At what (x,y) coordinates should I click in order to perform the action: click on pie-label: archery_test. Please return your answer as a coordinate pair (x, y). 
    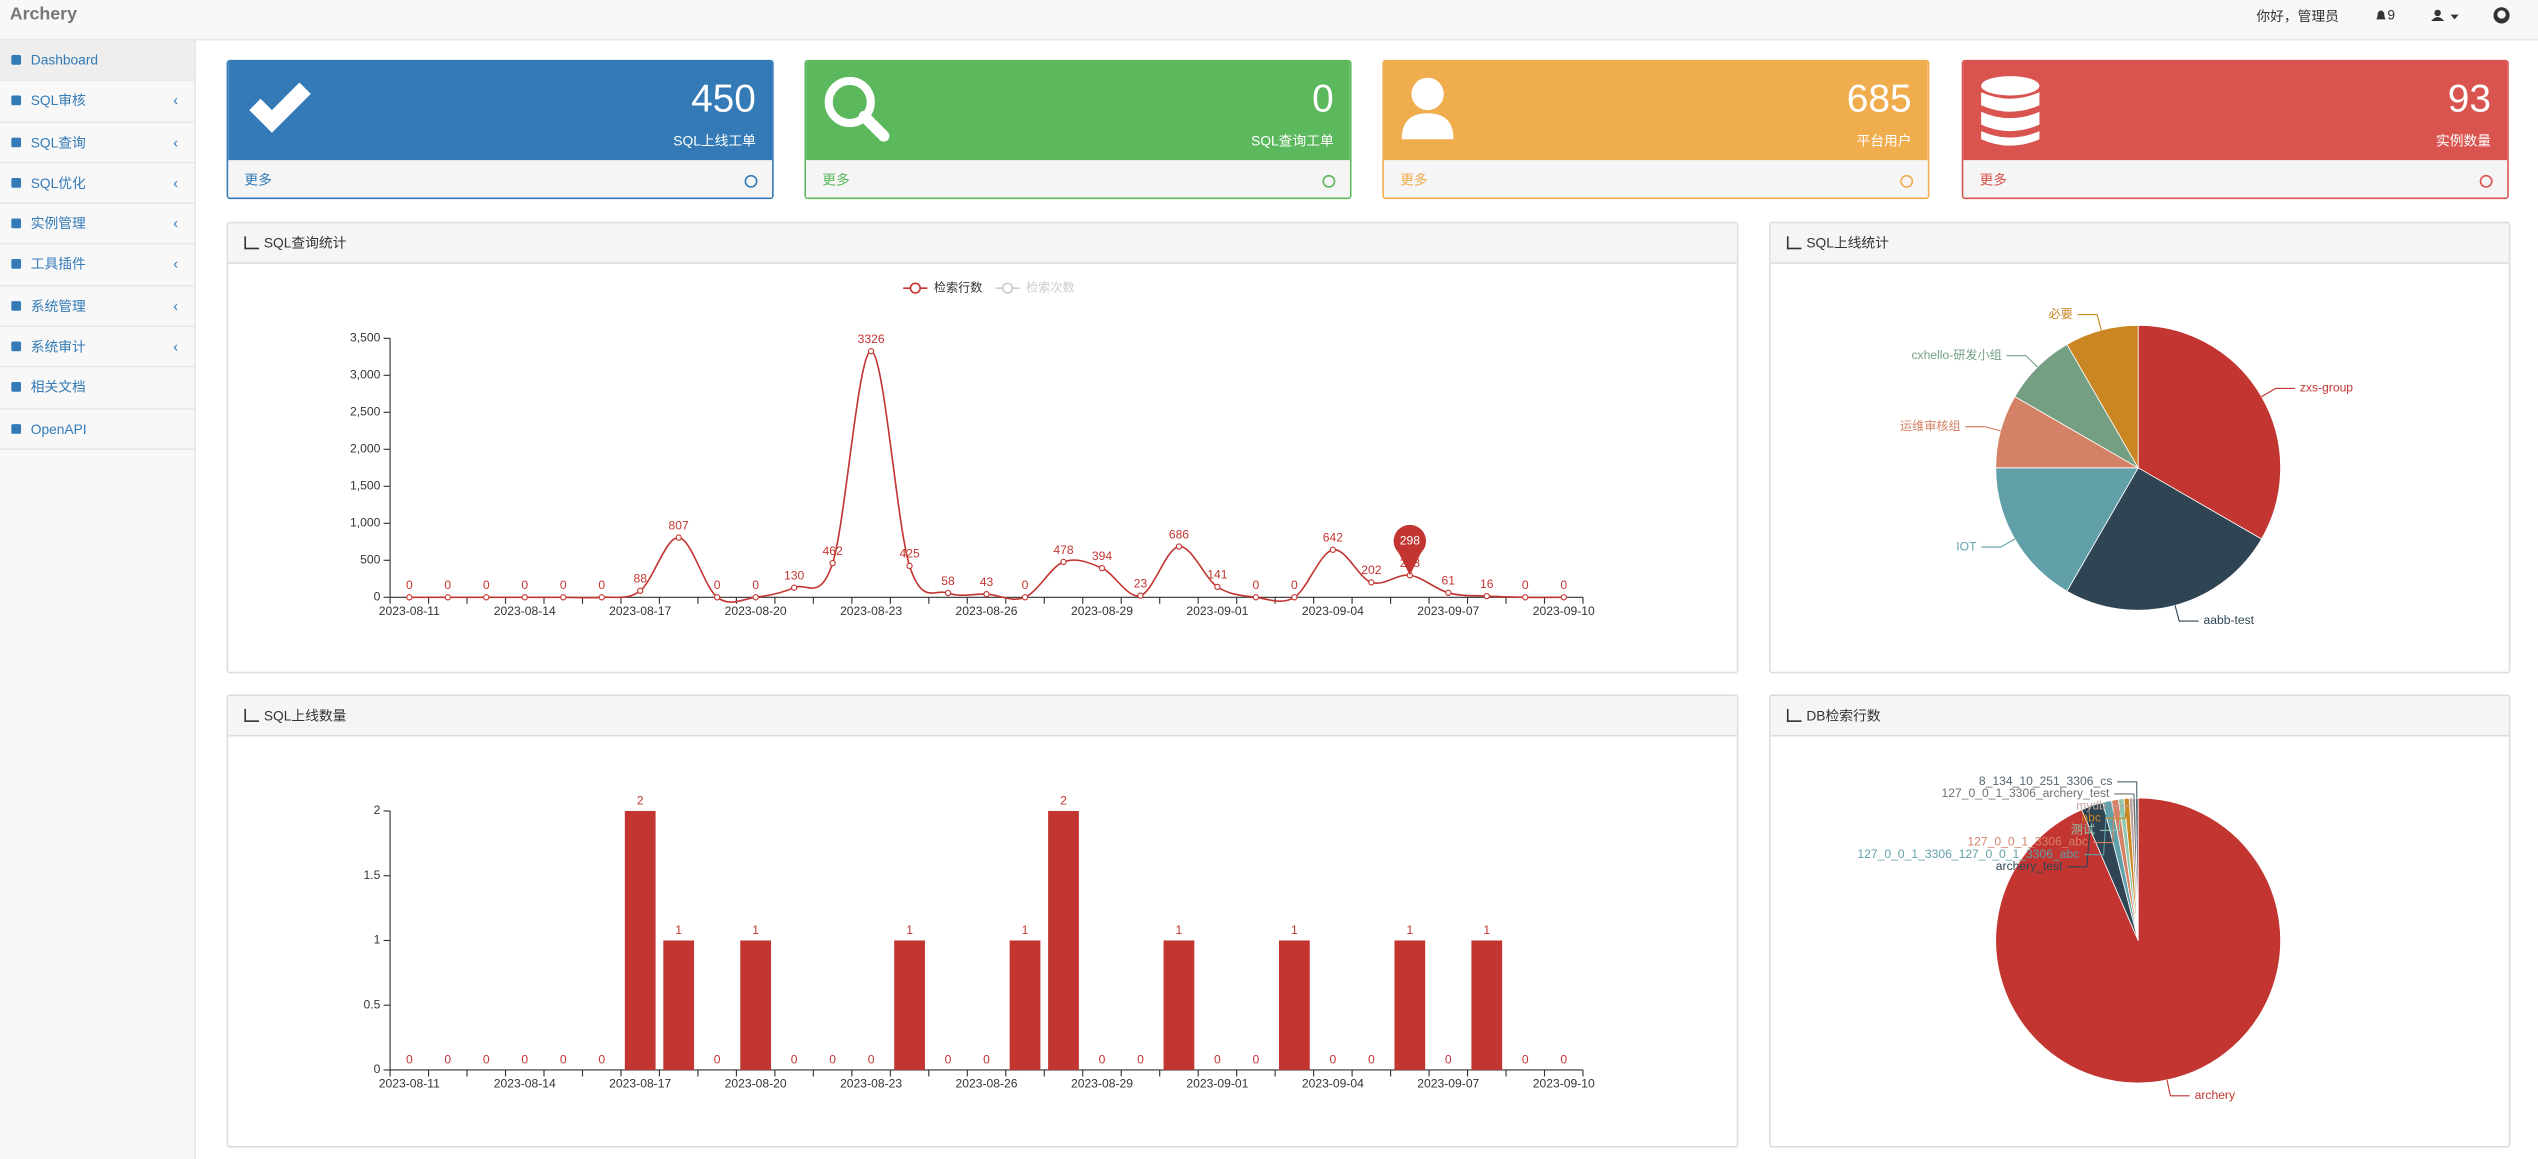
    Looking at the image, I should click on (2029, 866).